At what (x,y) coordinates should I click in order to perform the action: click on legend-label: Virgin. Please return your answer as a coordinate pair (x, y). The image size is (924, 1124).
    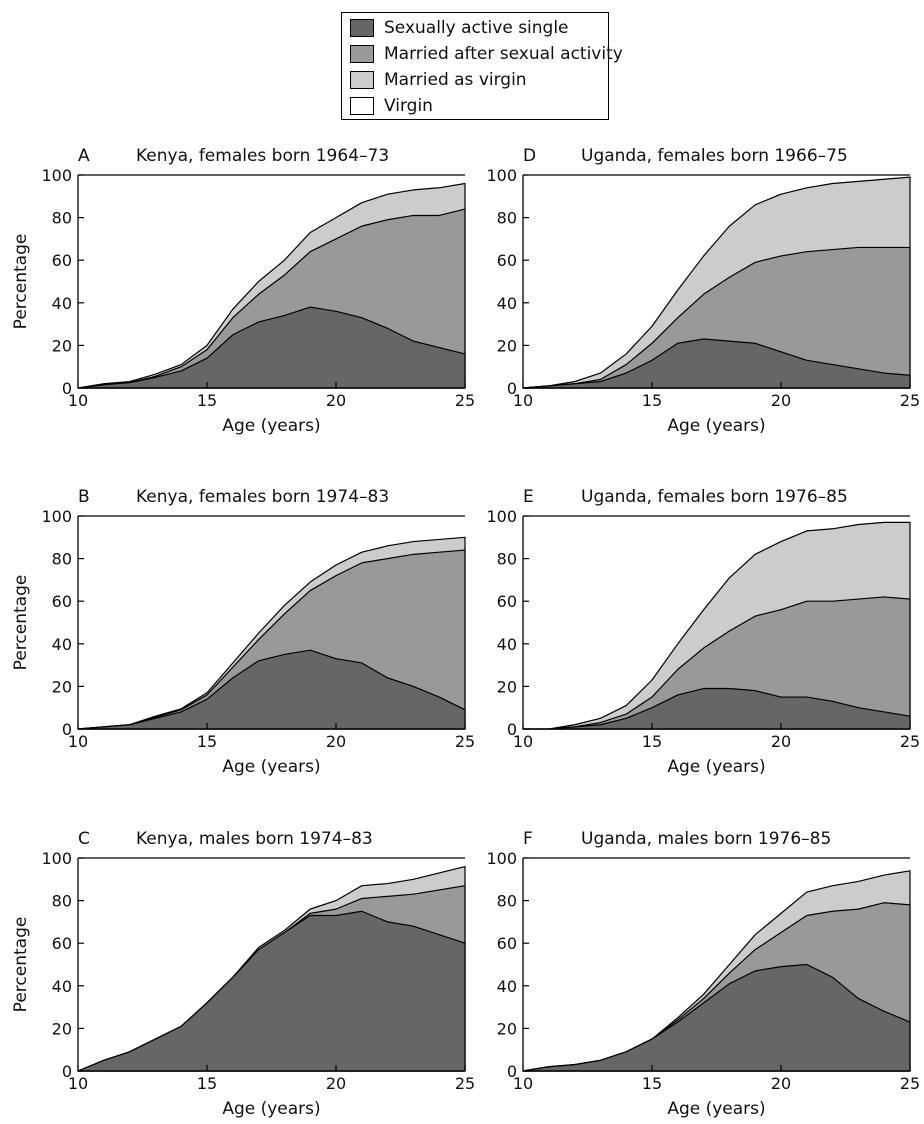
    Looking at the image, I should click on (408, 106).